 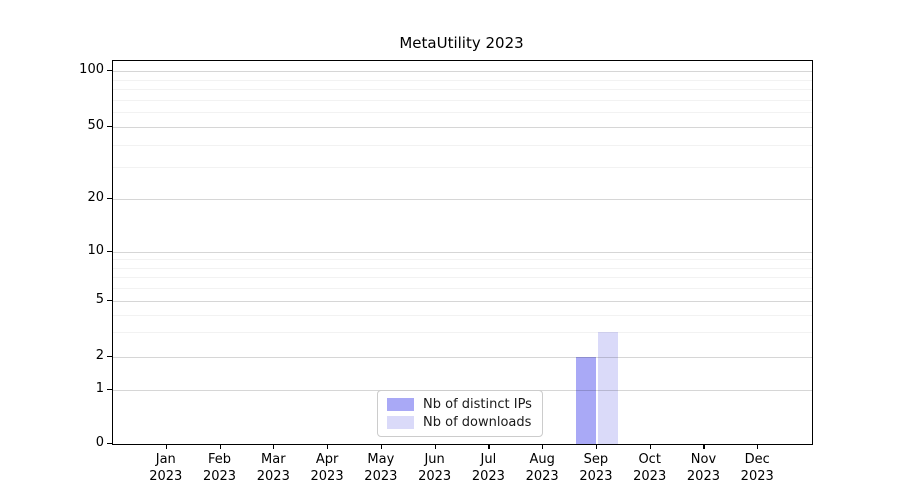 I want to click on x-tick-label-jan: Jan 2023, so click(x=166, y=468).